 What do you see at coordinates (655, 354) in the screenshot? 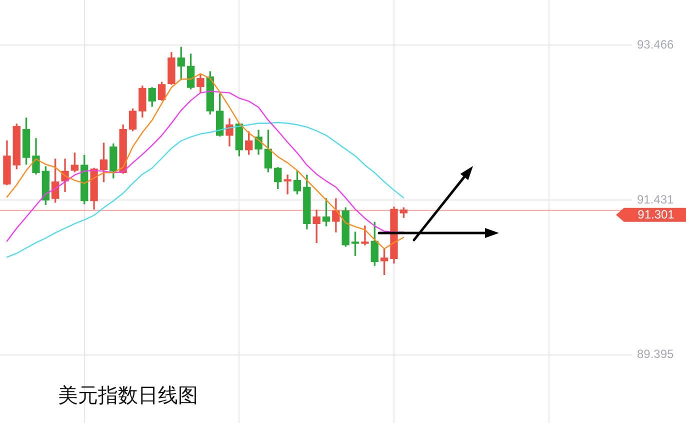
I see `y-tick-label: 89.395` at bounding box center [655, 354].